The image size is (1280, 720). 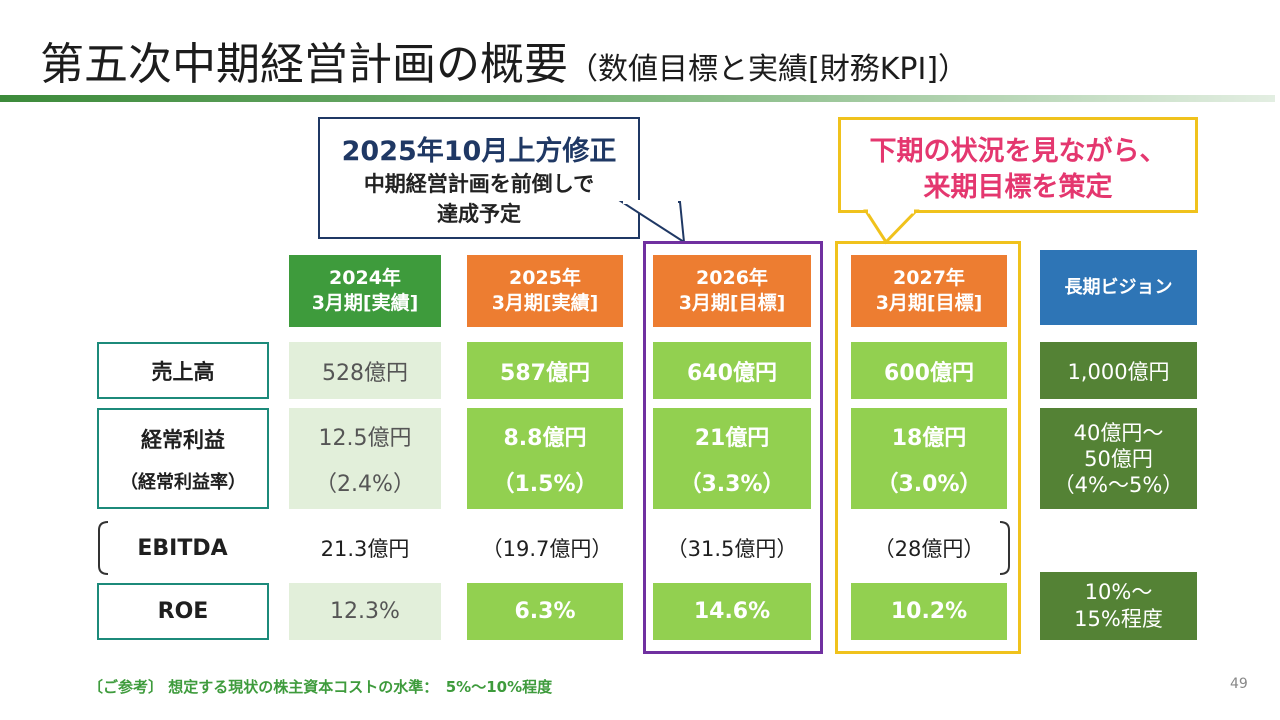 What do you see at coordinates (545, 303) in the screenshot?
I see `header-fy2025-type: 3月期[実績]` at bounding box center [545, 303].